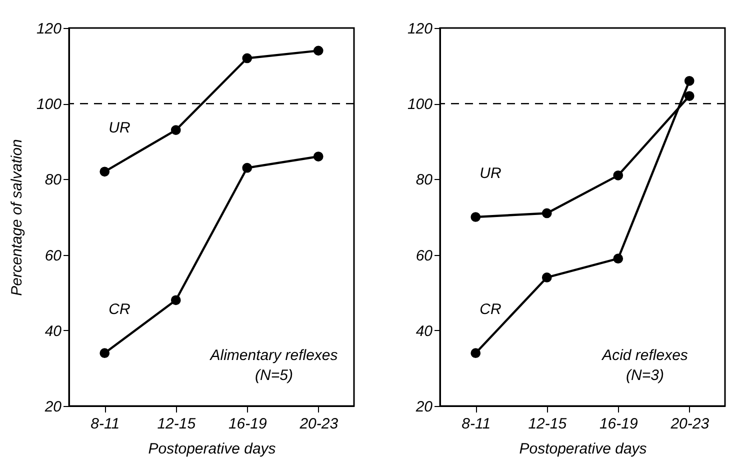 Image resolution: width=754 pixels, height=458 pixels. What do you see at coordinates (644, 365) in the screenshot?
I see `annotation: Acid reflexes (N=3)` at bounding box center [644, 365].